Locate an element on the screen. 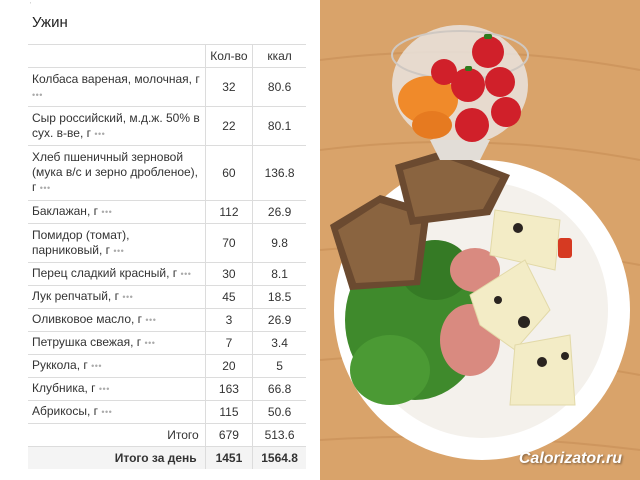 This screenshot has height=480, width=640. food-name-text: Руккола, г is located at coordinates (60, 365).